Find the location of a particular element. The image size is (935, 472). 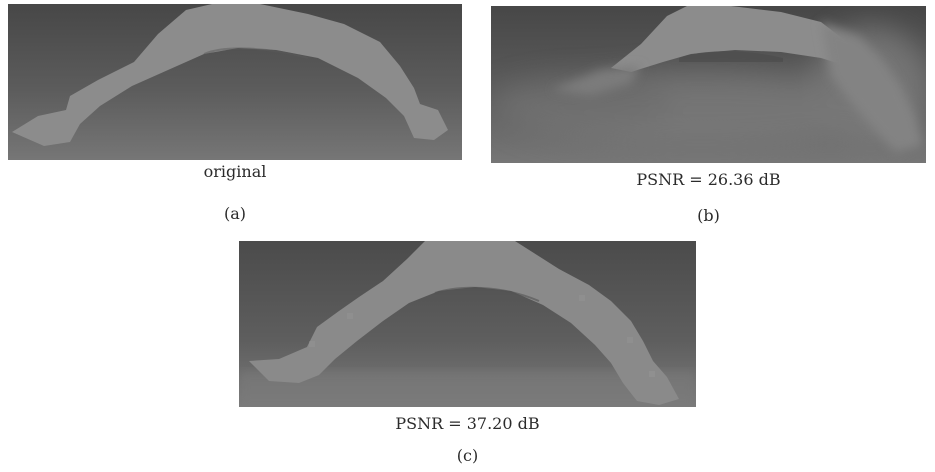

label-a: (a) is located at coordinates (235, 213).